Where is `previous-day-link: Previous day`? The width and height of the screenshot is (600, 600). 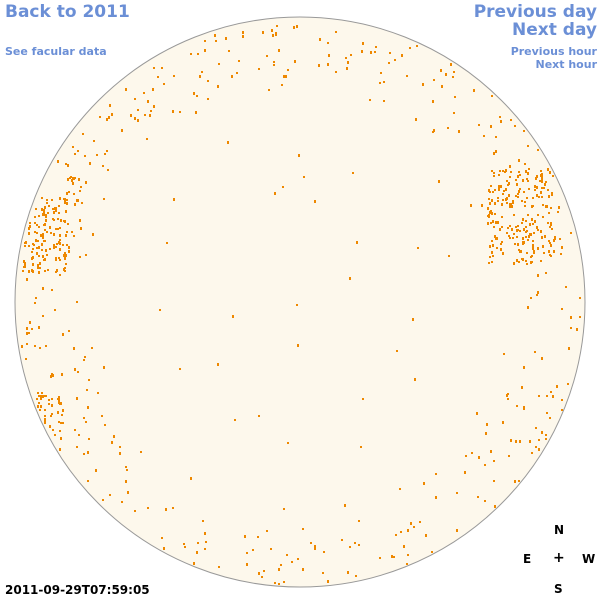
previous-day-link: Previous day is located at coordinates (535, 12).